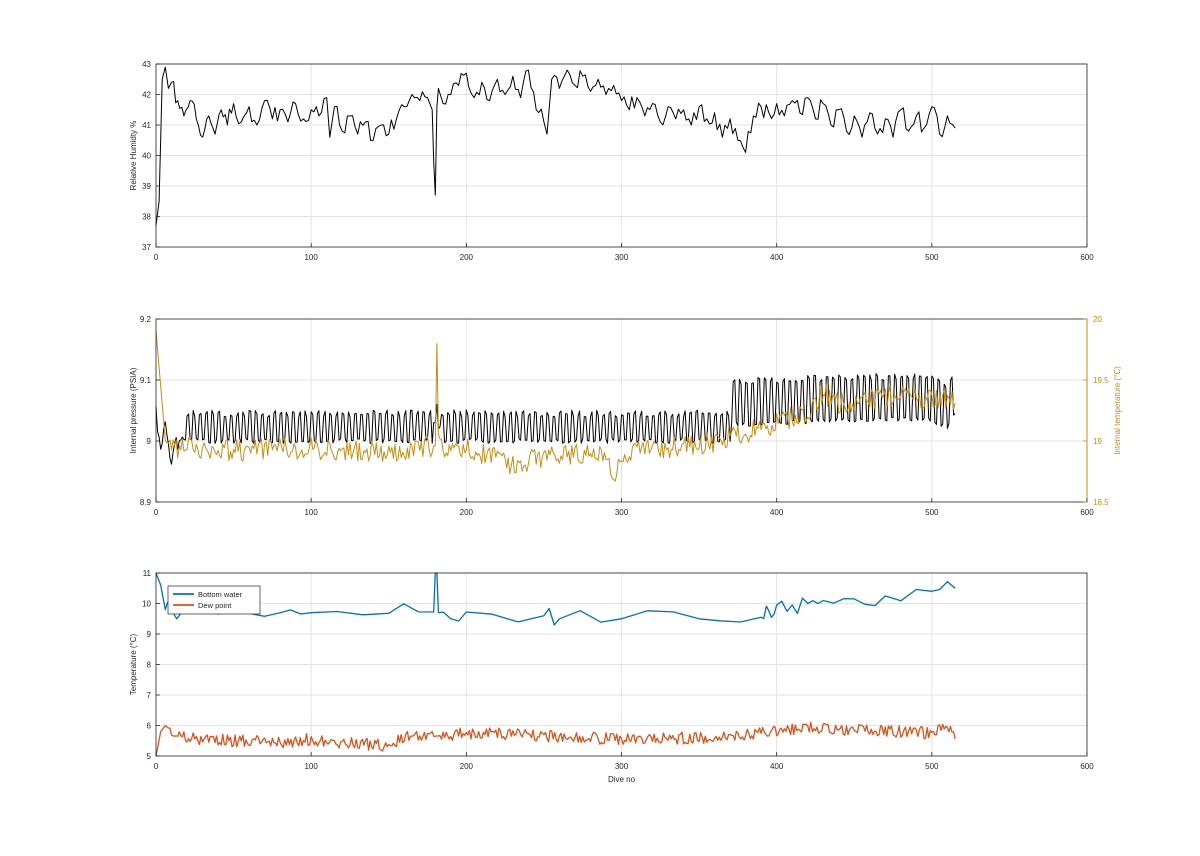 Image resolution: width=1200 pixels, height=856 pixels. Describe the element at coordinates (1101, 502) in the screenshot. I see `y-right-tick-label: 18.5` at that location.